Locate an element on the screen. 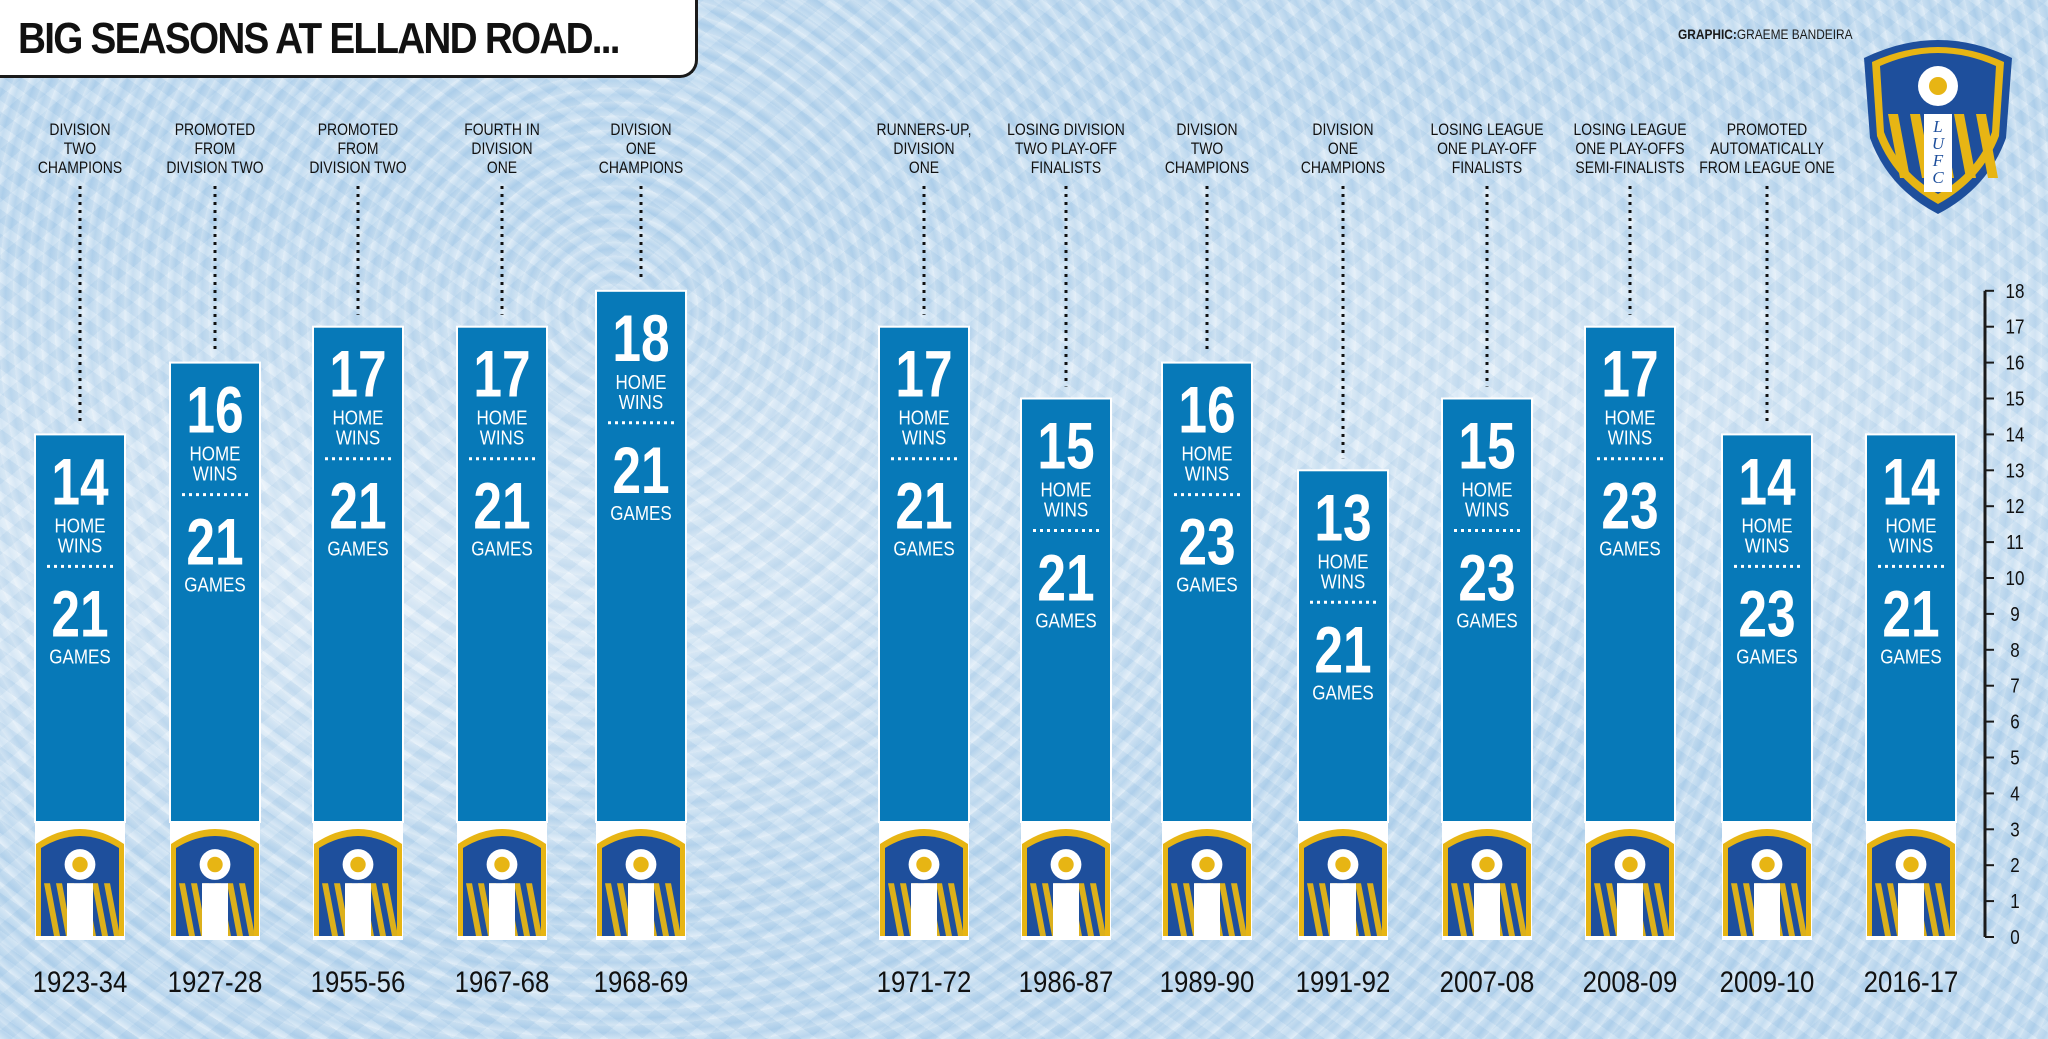  y-tick-label: 9 is located at coordinates (2014, 614).